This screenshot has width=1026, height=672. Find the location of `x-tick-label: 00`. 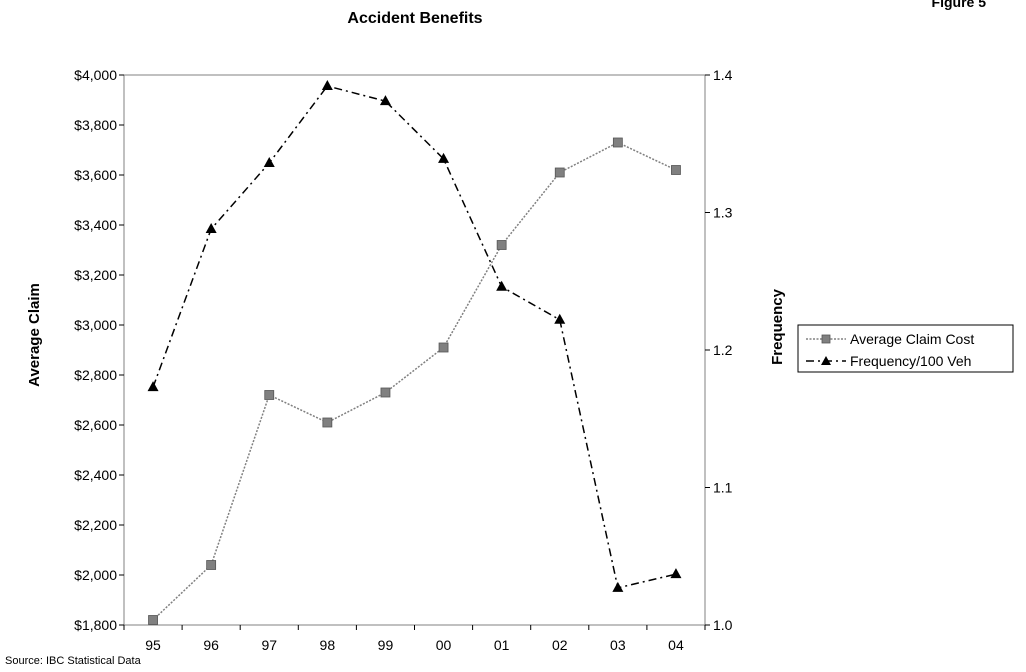

x-tick-label: 00 is located at coordinates (444, 645).